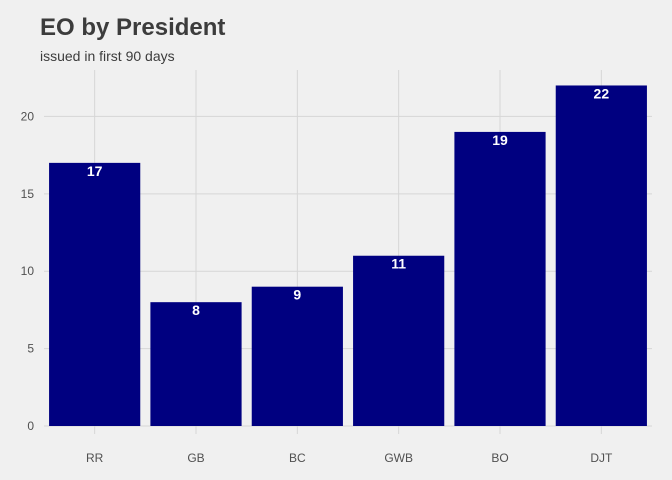 The width and height of the screenshot is (672, 480). What do you see at coordinates (297, 295) in the screenshot?
I see `bar-value-label: 9` at bounding box center [297, 295].